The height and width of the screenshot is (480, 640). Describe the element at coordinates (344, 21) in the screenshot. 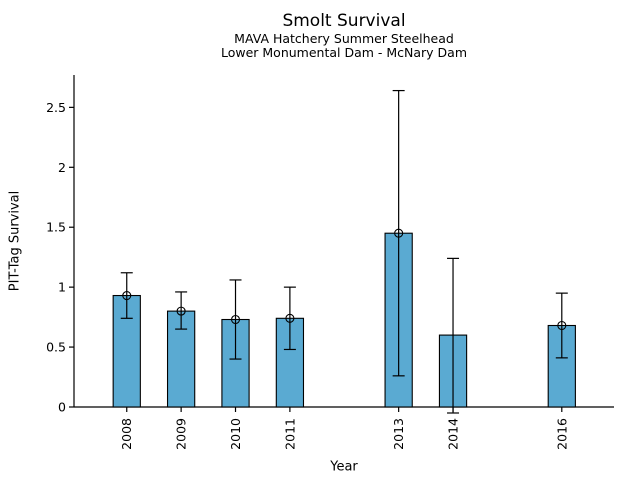

I see `chart-title: Smolt Survival` at that location.